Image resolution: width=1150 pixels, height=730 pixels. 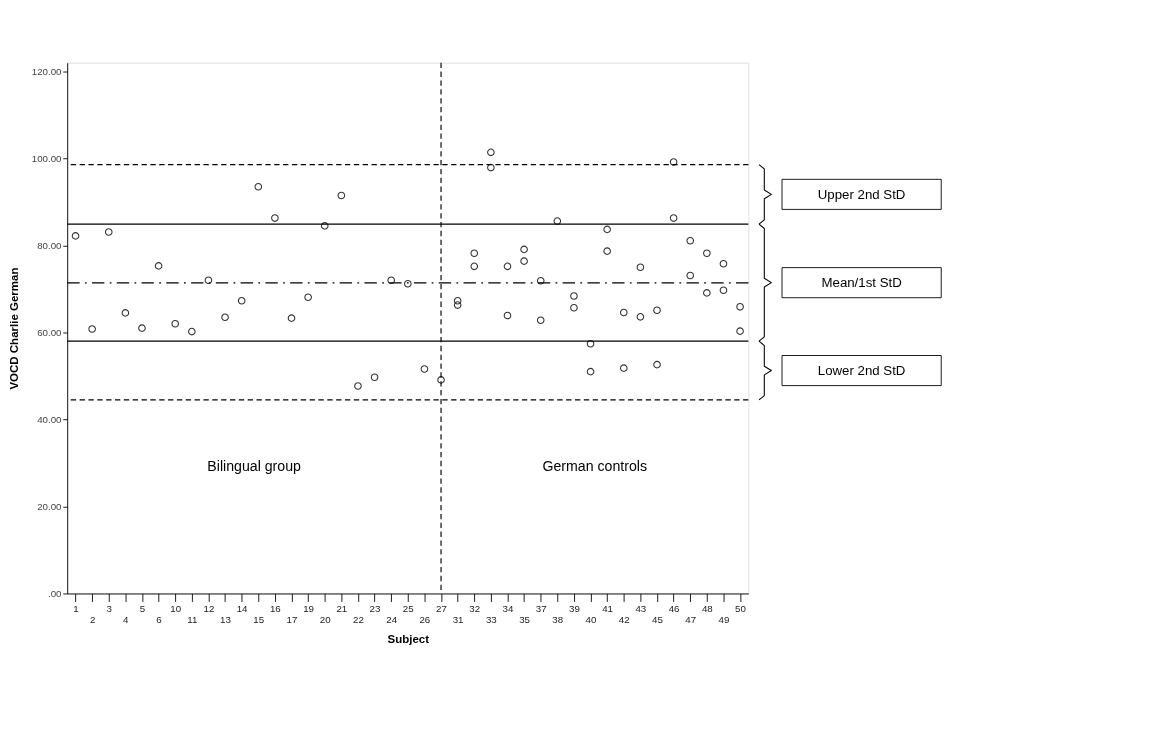 I want to click on y-tick-label: 80.00, so click(x=50, y=245).